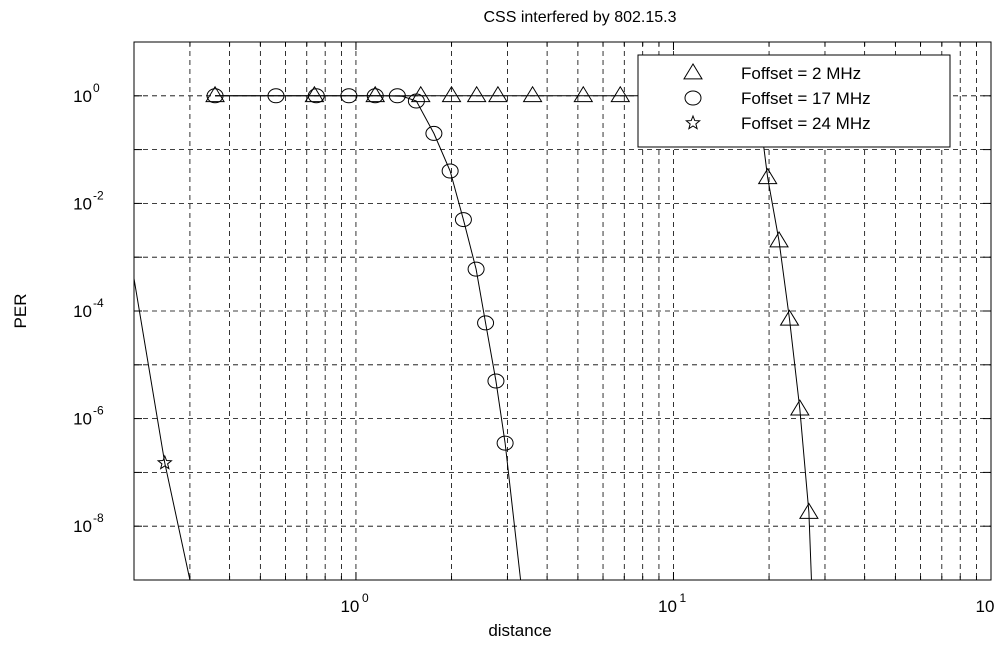 The width and height of the screenshot is (997, 646). Describe the element at coordinates (349, 606) in the screenshot. I see `x-tick-label-0: 10` at that location.